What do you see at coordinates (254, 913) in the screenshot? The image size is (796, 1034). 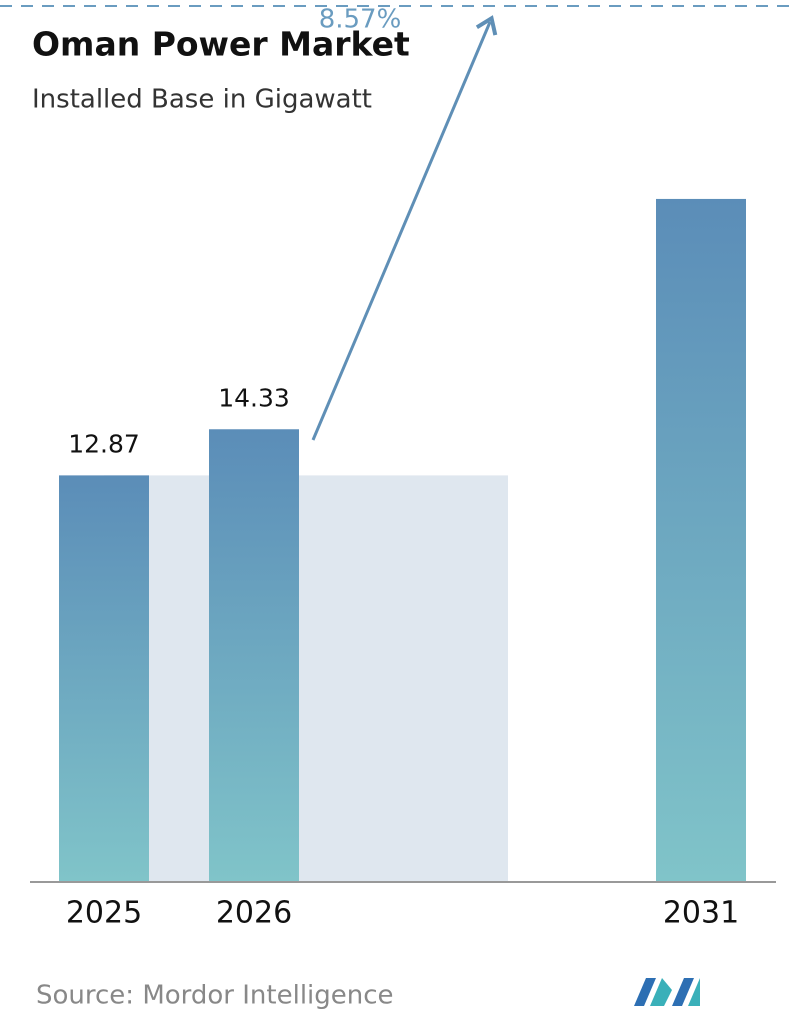 I see `x-tick-label: 2026` at bounding box center [254, 913].